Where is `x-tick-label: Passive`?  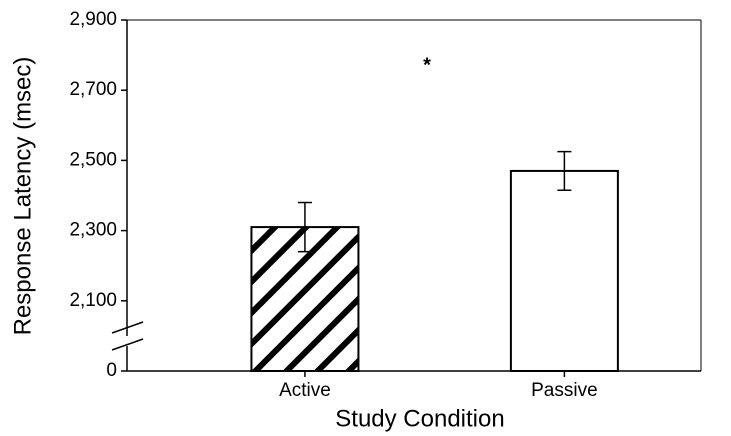
x-tick-label: Passive is located at coordinates (564, 390).